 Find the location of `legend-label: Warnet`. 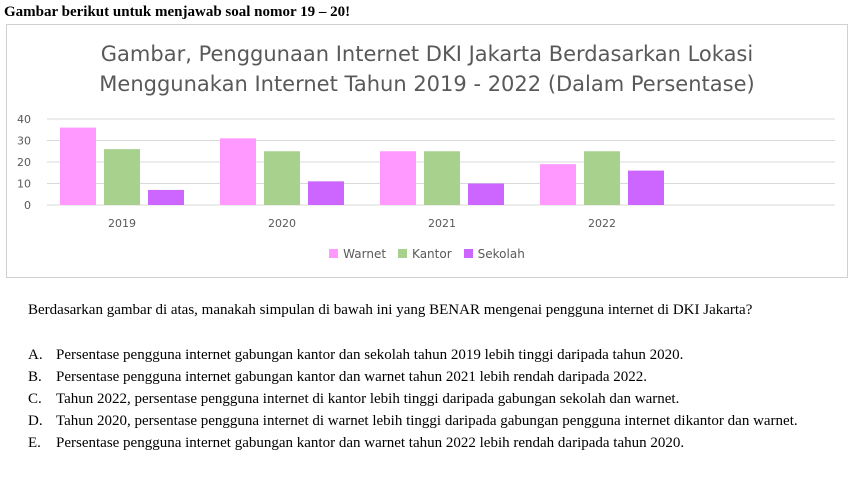

legend-label: Warnet is located at coordinates (365, 254).